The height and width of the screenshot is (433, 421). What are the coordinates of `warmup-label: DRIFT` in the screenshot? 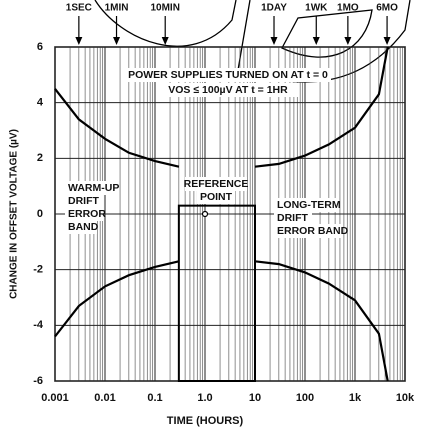 It's located at (83, 201).